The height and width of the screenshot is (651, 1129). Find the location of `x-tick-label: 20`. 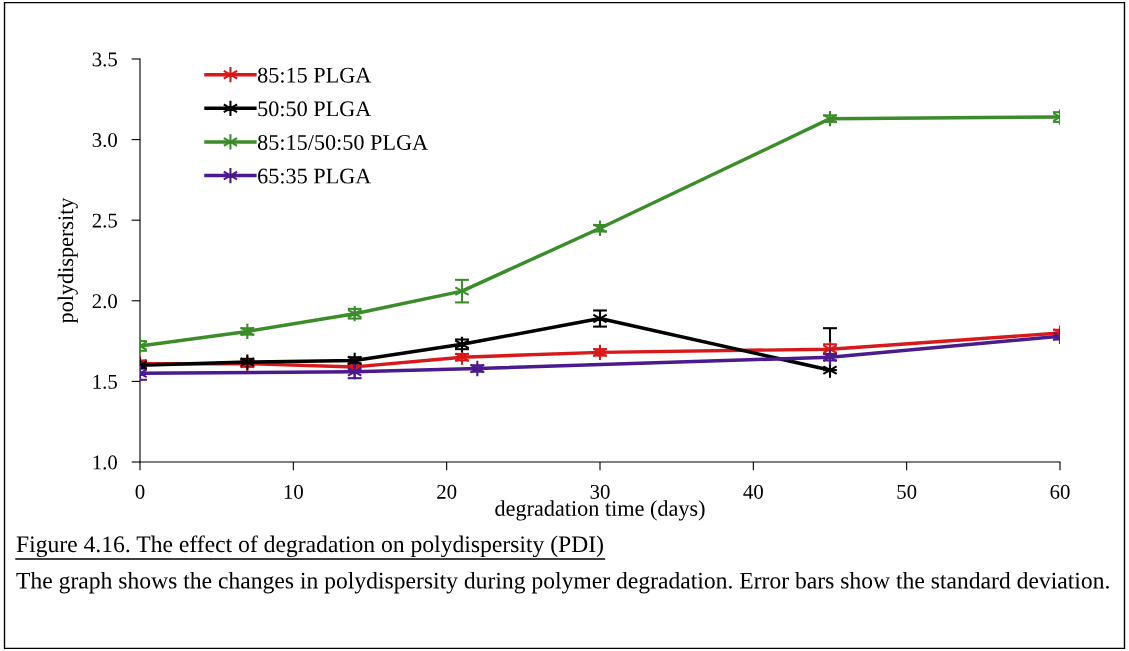

x-tick-label: 20 is located at coordinates (447, 491).